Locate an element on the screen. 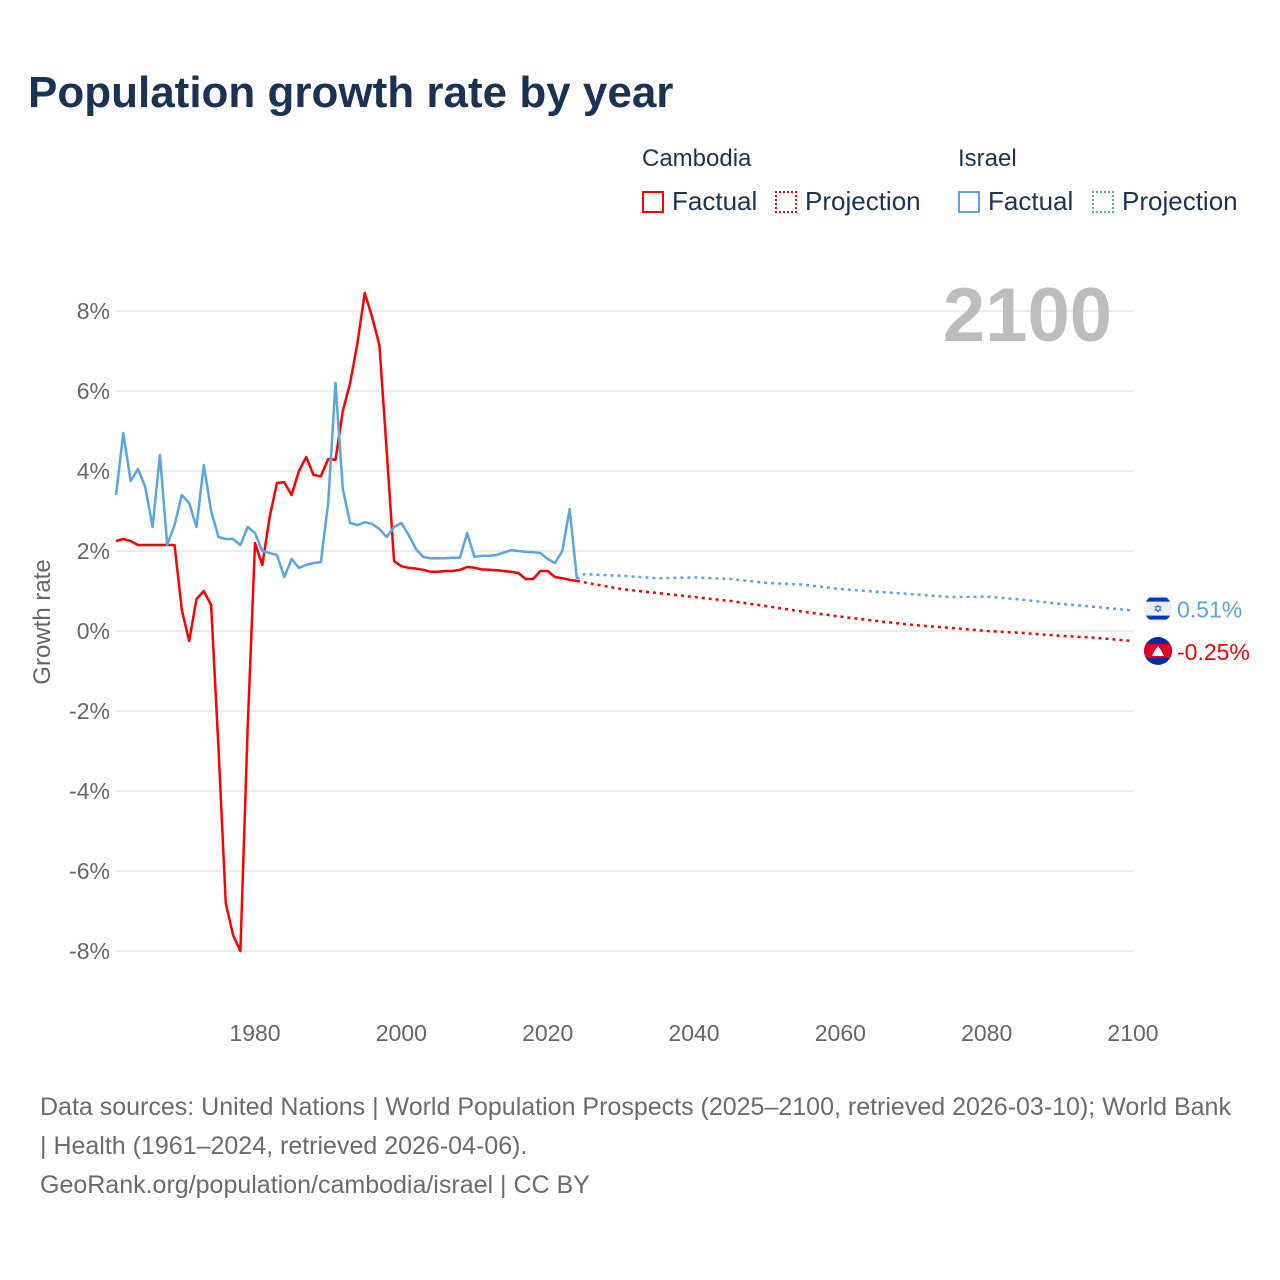 The width and height of the screenshot is (1280, 1280). flag-israel-icon: ✡ is located at coordinates (1158, 608).